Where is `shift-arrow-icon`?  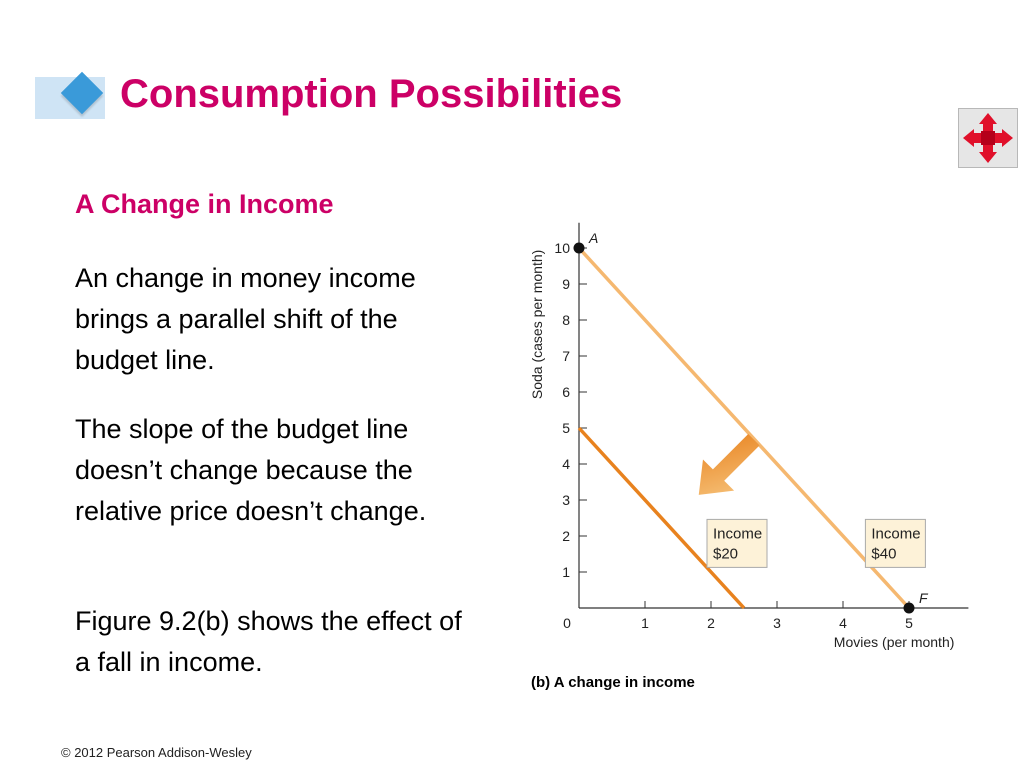 shift-arrow-icon is located at coordinates (729, 464).